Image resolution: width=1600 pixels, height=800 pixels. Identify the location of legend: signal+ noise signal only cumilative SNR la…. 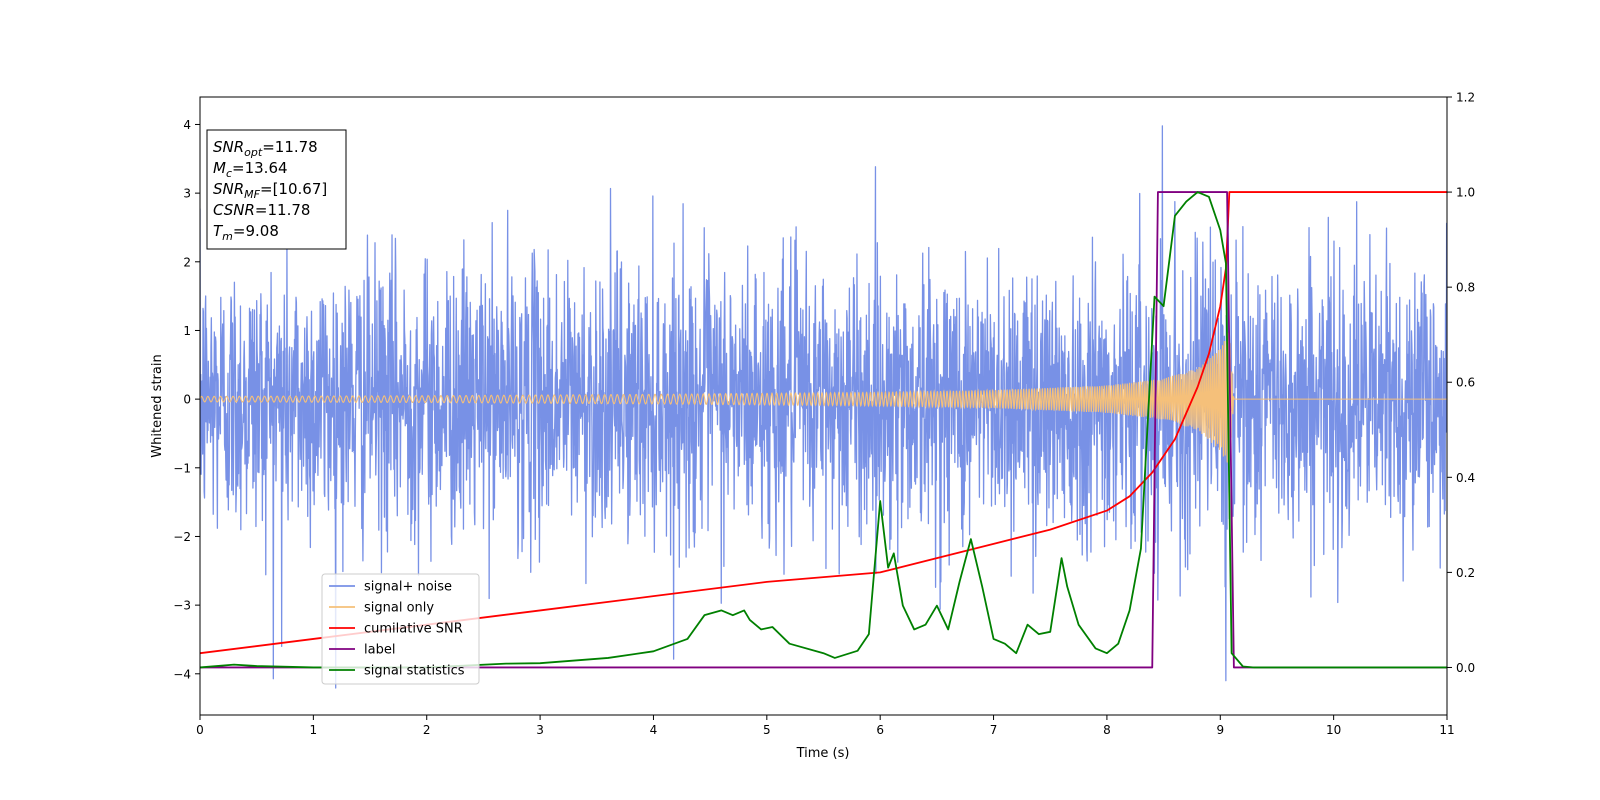
(400, 629).